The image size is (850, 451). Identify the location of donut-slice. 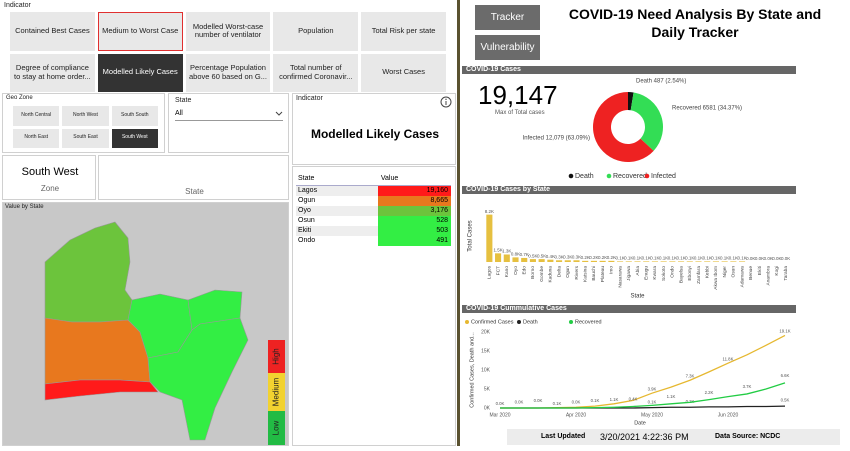
(631, 101).